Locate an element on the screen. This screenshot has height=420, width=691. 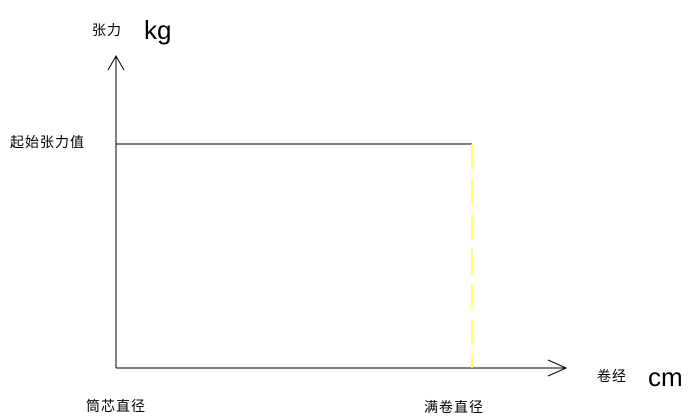
x-axis-unit: cm is located at coordinates (665, 377).